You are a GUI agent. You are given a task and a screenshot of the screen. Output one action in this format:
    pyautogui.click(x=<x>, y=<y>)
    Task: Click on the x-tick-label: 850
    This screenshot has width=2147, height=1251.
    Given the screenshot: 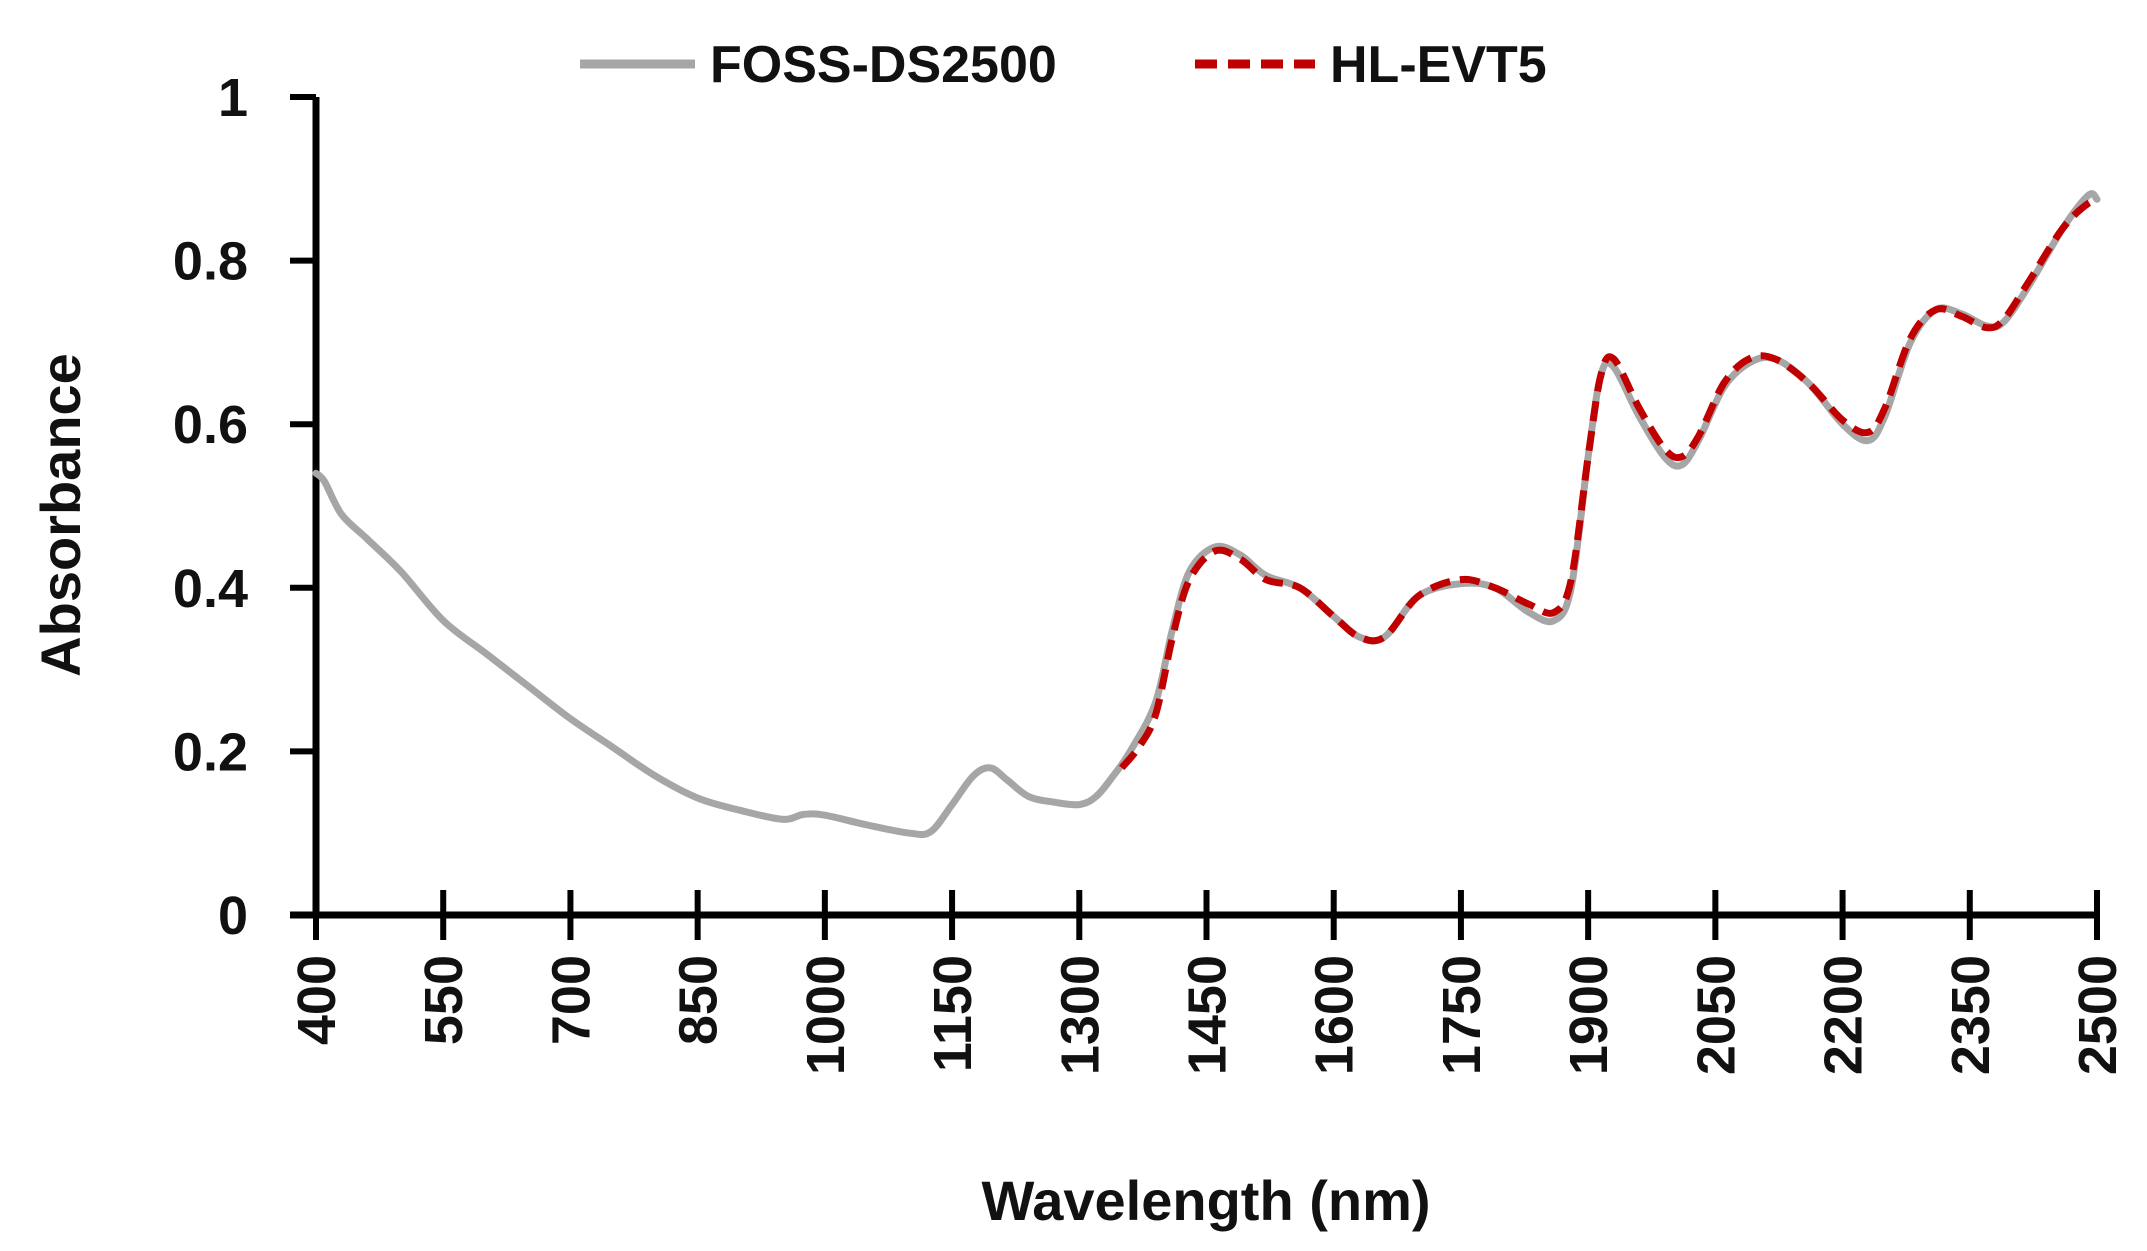 What is the action you would take?
    pyautogui.click(x=699, y=1000)
    